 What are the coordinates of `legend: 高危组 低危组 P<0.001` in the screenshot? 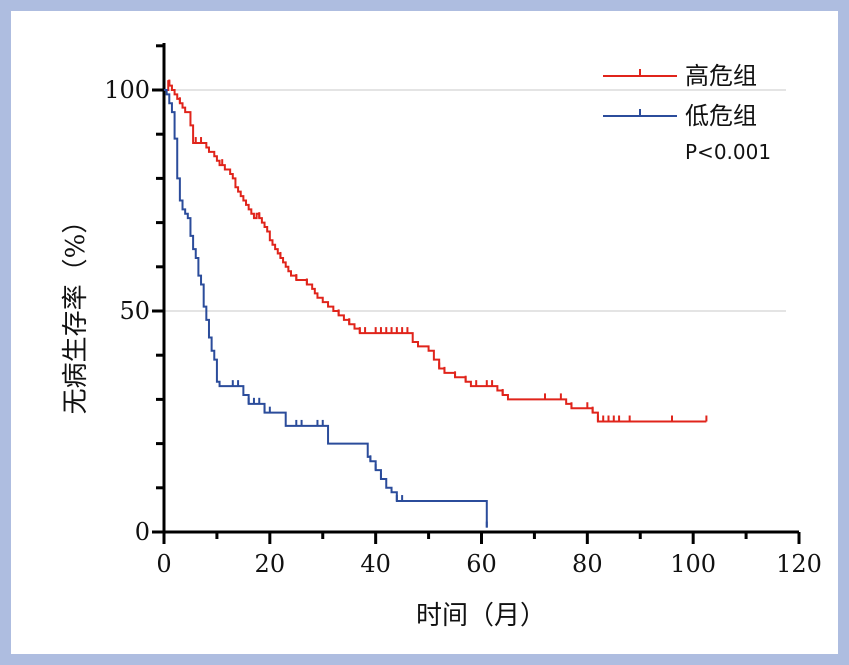 It's located at (687, 113).